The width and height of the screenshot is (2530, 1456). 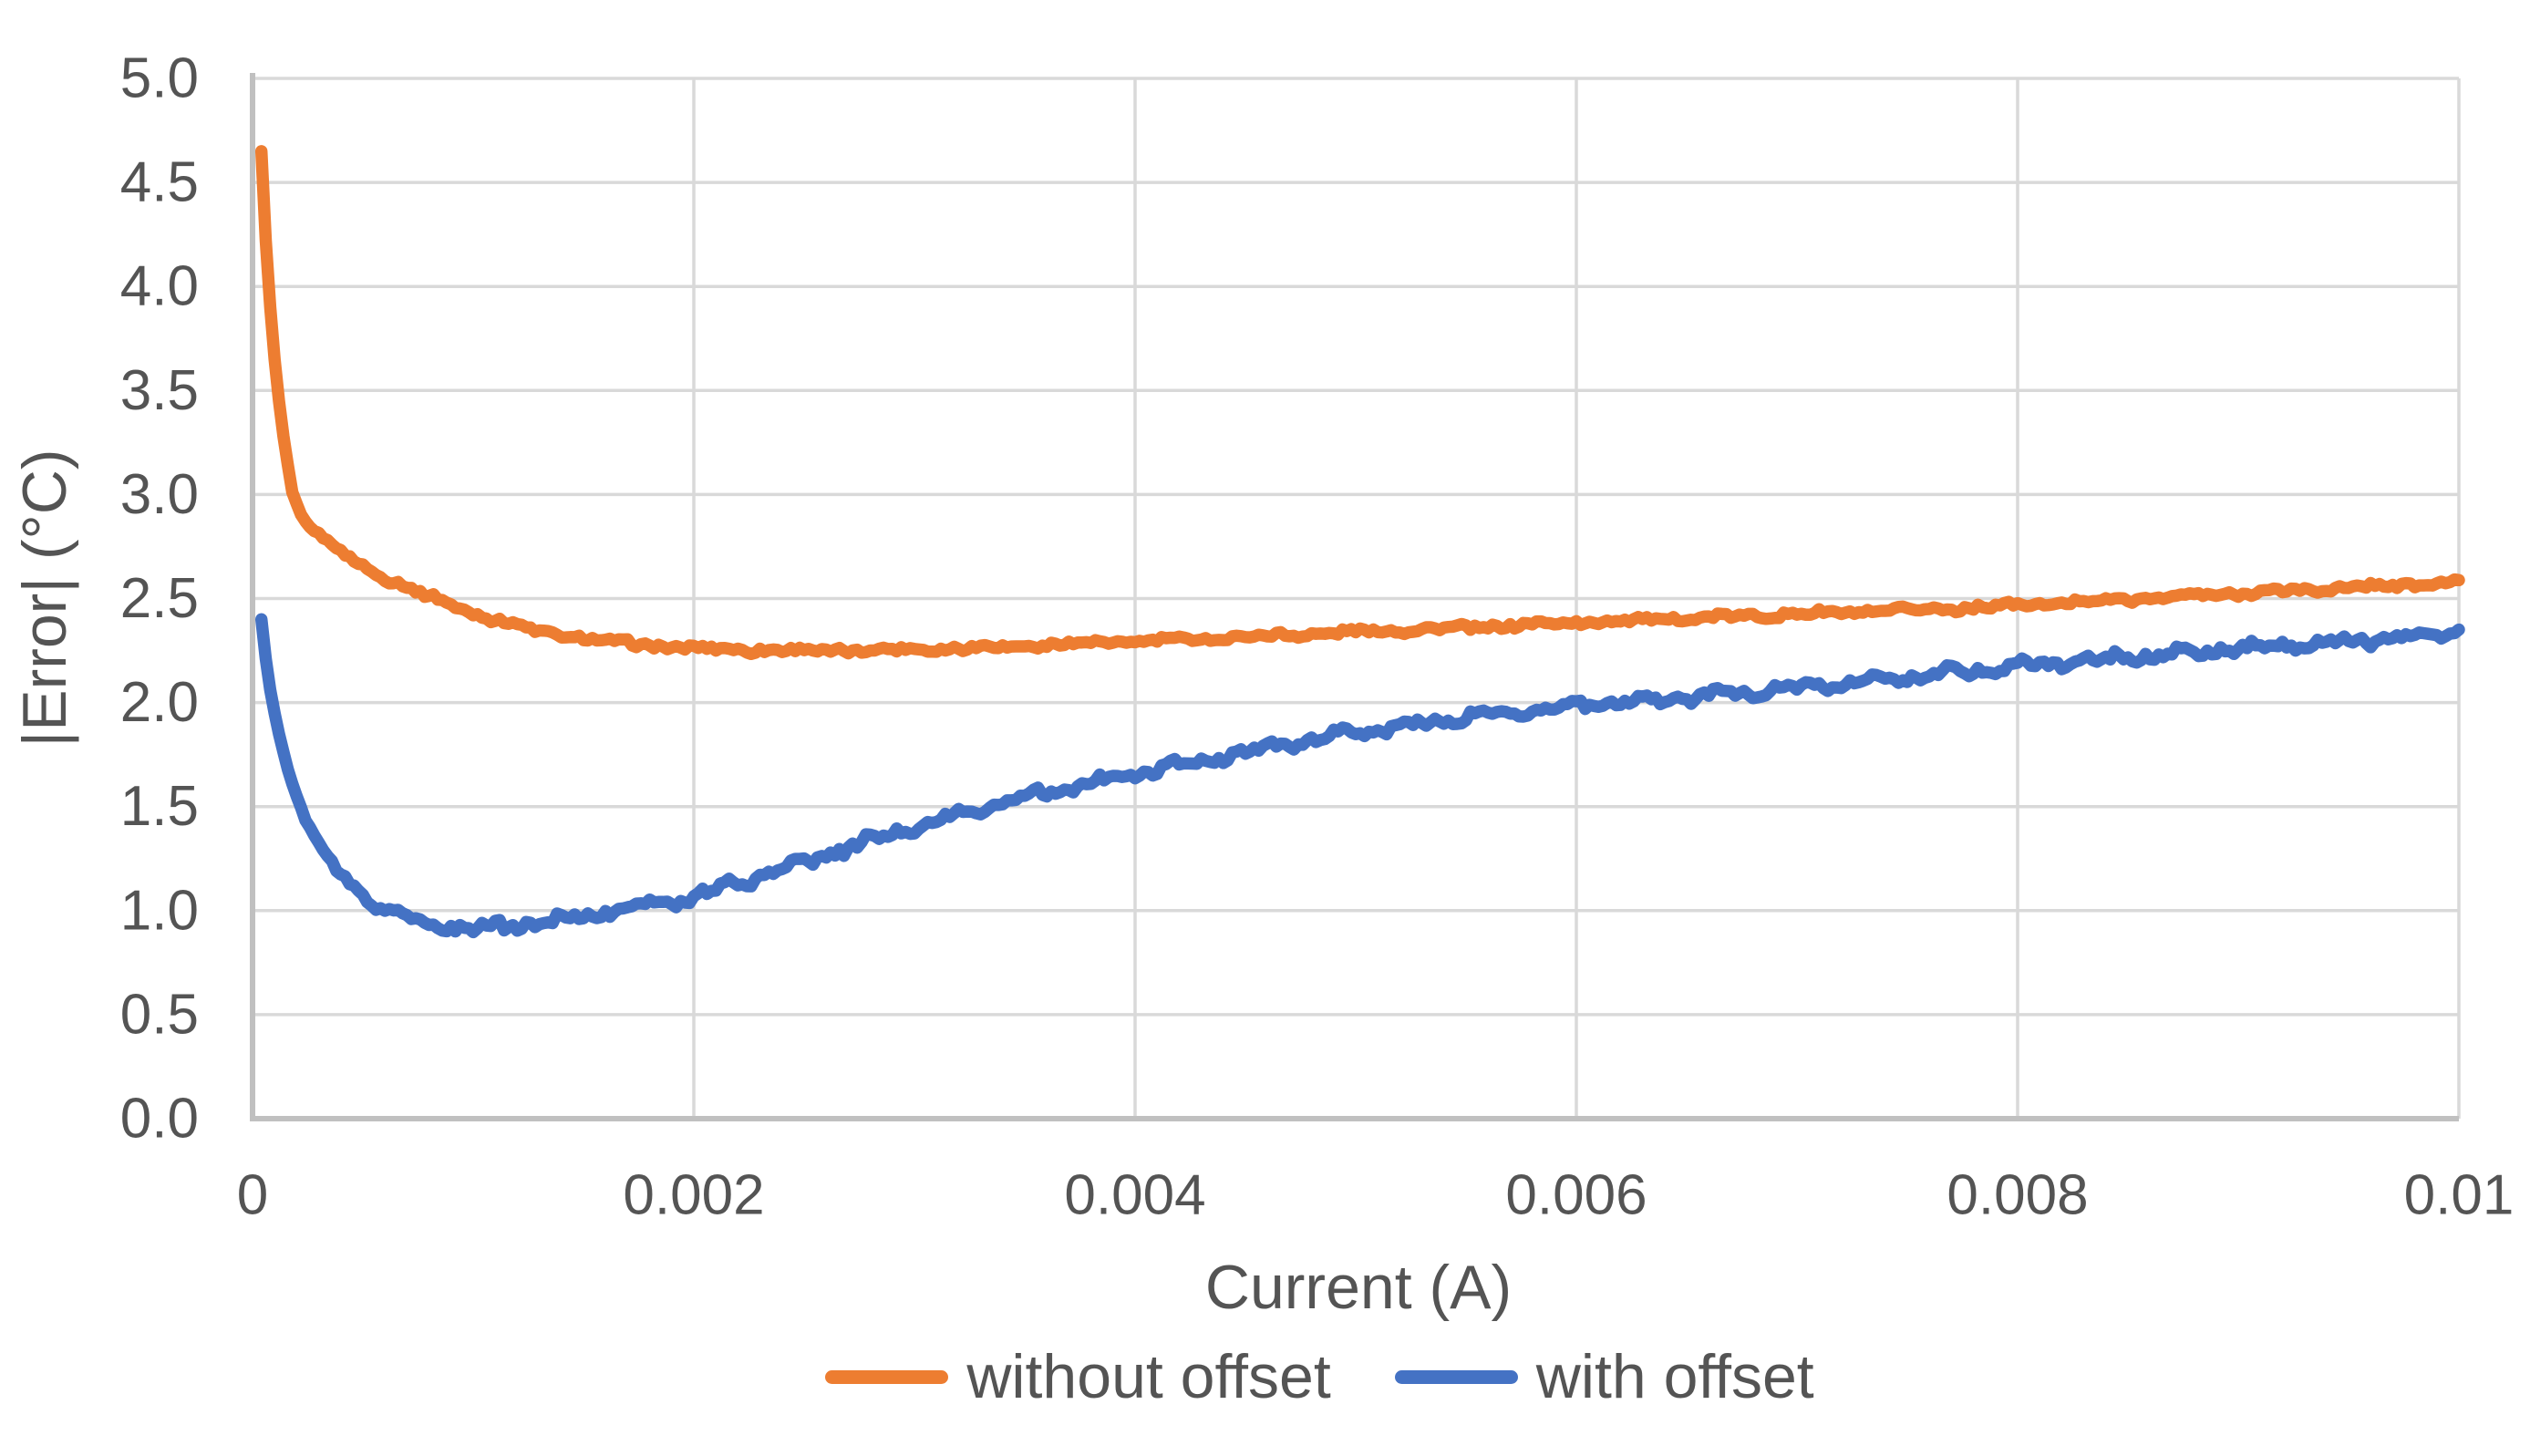 I want to click on y-tick-label: 2.5, so click(x=160, y=598).